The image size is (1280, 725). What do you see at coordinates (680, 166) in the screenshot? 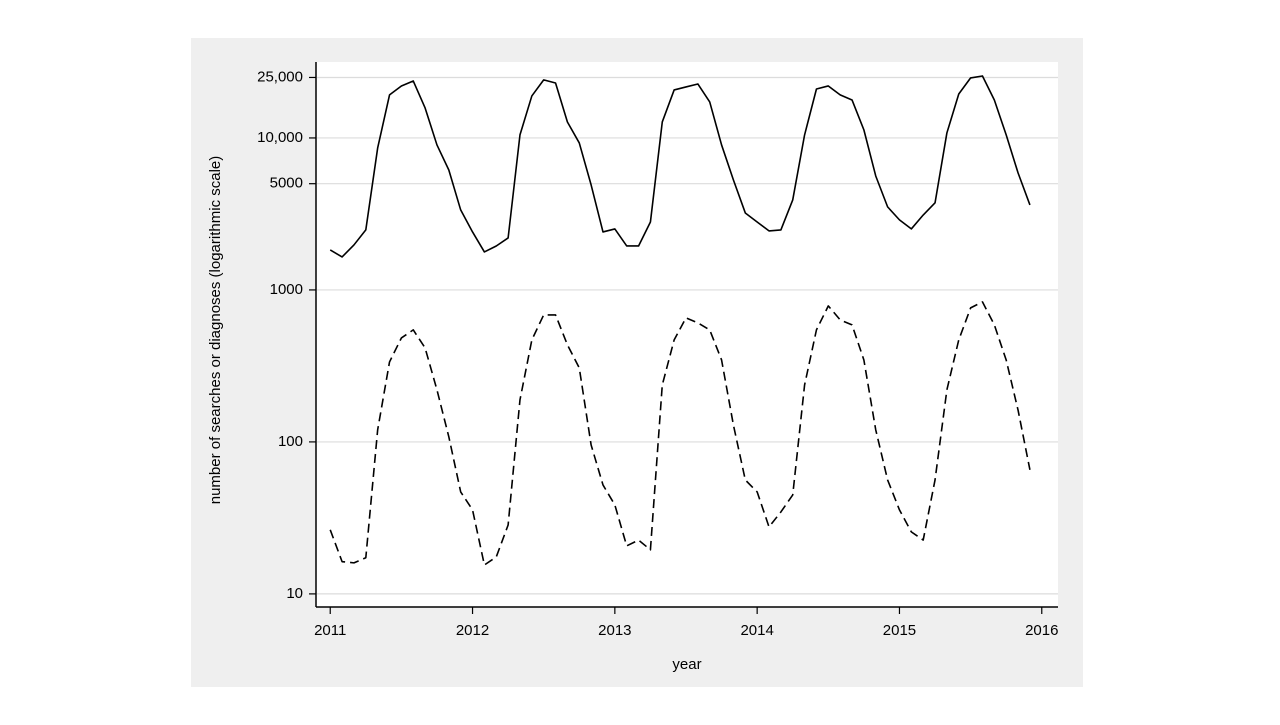
I see `series-line` at bounding box center [680, 166].